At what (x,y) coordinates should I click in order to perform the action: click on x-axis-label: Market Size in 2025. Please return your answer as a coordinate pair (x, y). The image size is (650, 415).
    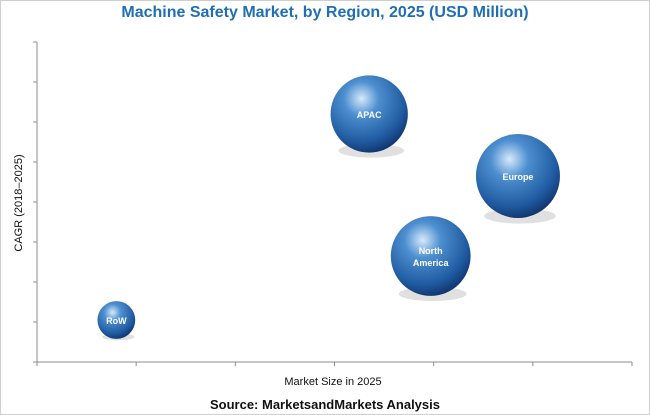
    Looking at the image, I should click on (332, 382).